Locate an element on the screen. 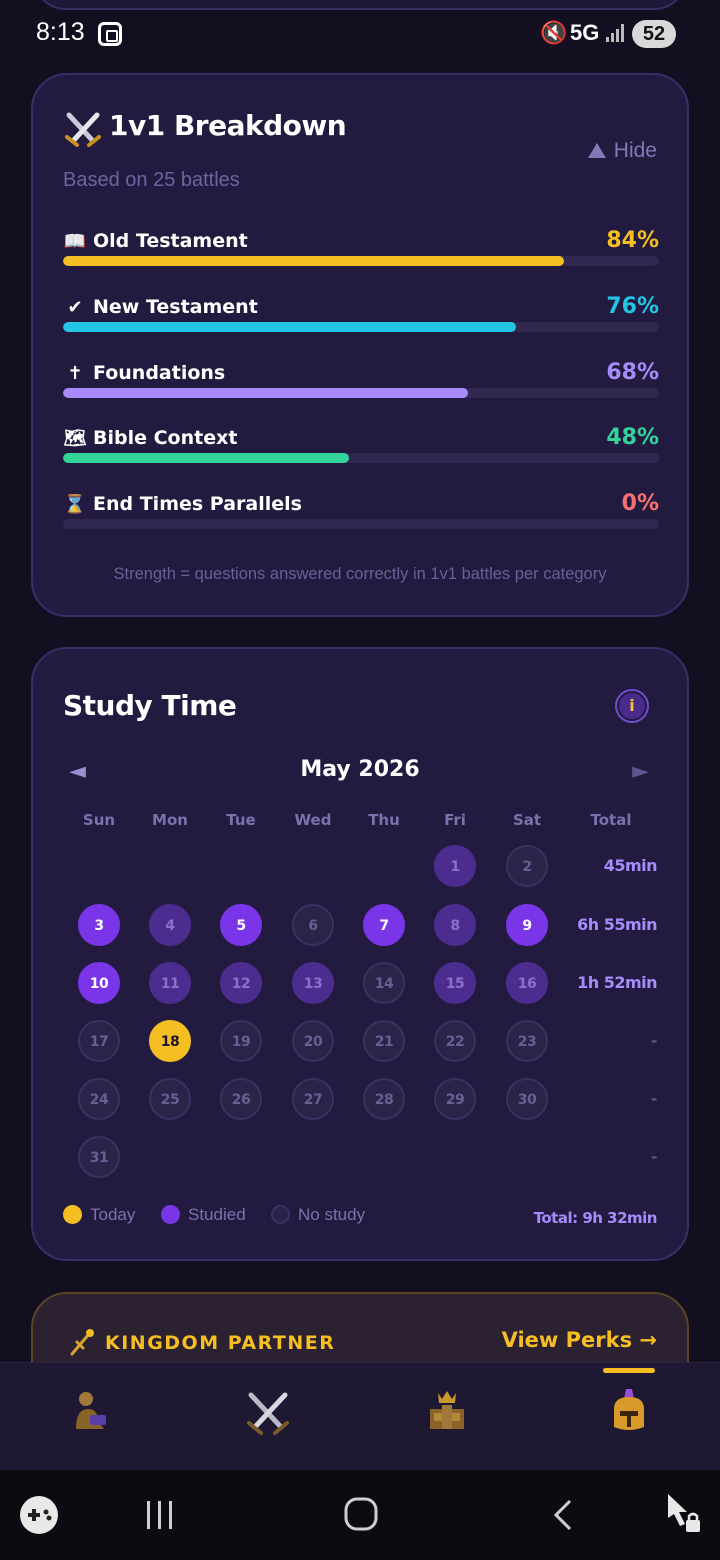 The image size is (720, 1560). calendar-day: 30 is located at coordinates (527, 1099).